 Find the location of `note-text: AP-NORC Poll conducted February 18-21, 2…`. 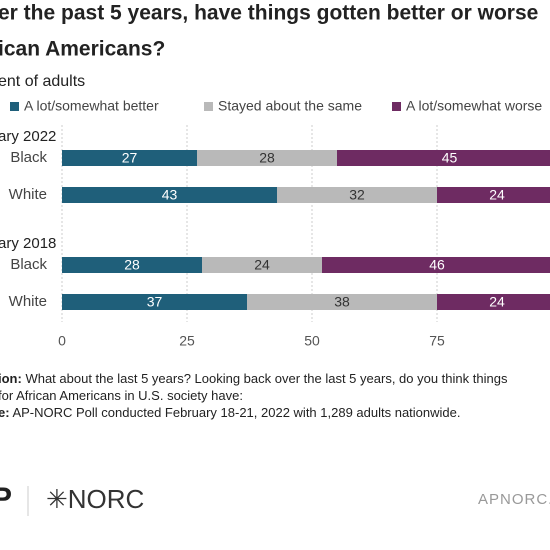

note-text: AP-NORC Poll conducted February 18-21, 2… is located at coordinates (235, 412).